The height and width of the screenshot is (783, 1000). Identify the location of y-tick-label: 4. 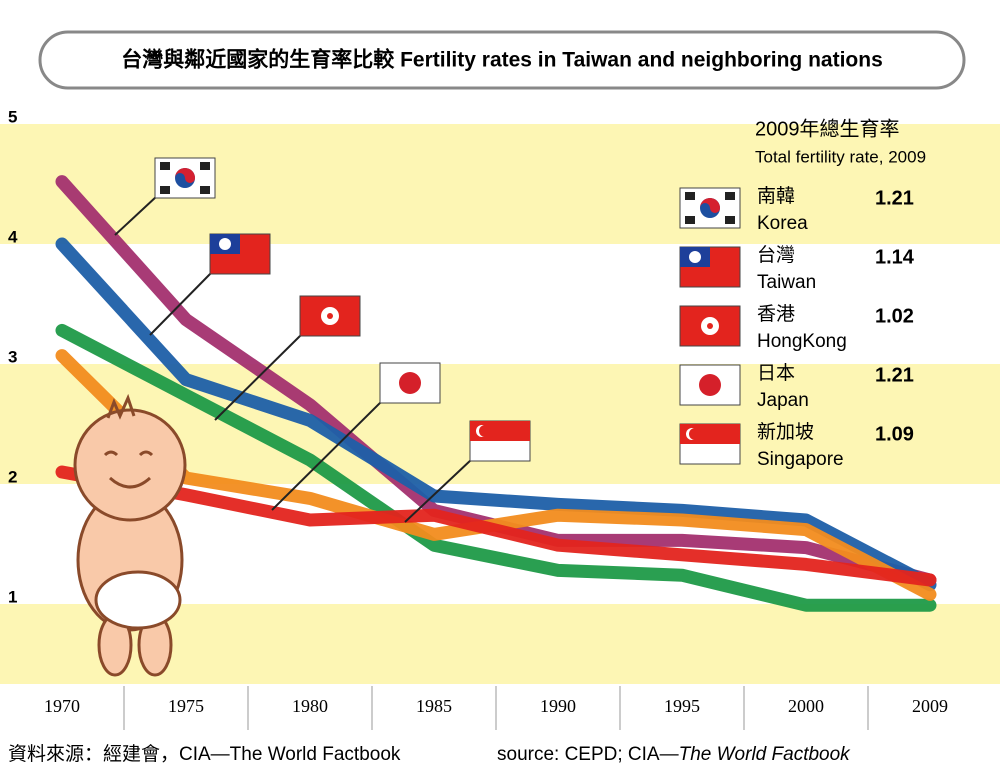
(13, 236).